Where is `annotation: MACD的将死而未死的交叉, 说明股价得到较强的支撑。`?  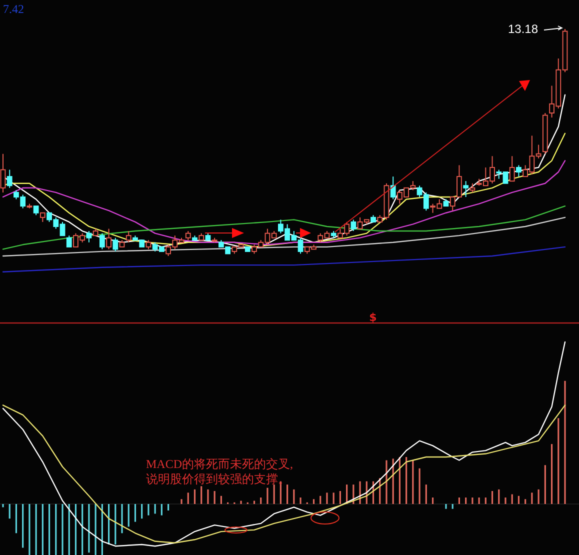
annotation: MACD的将死而未死的交叉, 说明股价得到较强的支撑。 is located at coordinates (220, 471).